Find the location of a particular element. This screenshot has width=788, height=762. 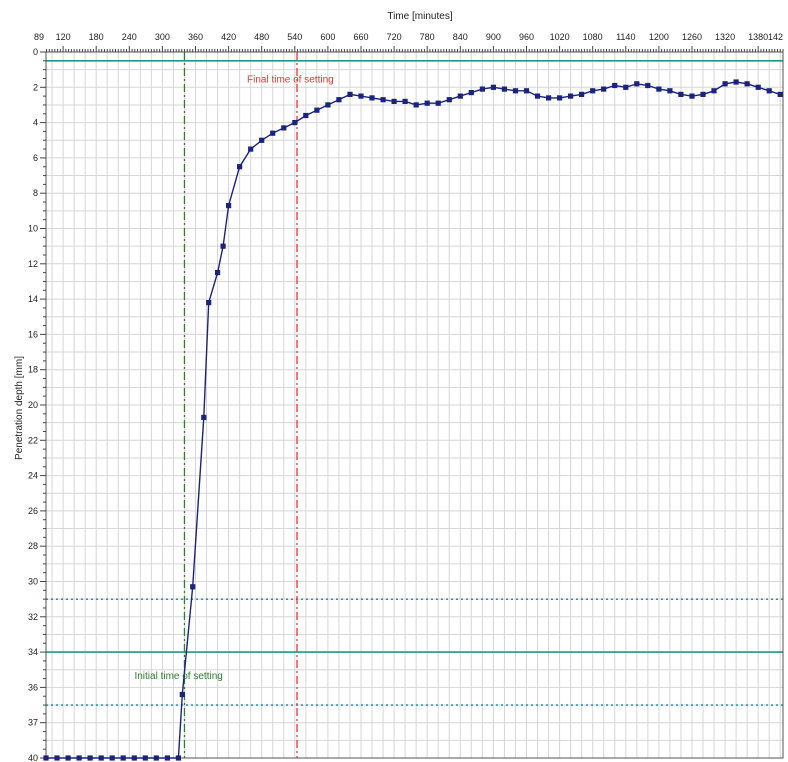

x-tick-label: 780 is located at coordinates (427, 37).